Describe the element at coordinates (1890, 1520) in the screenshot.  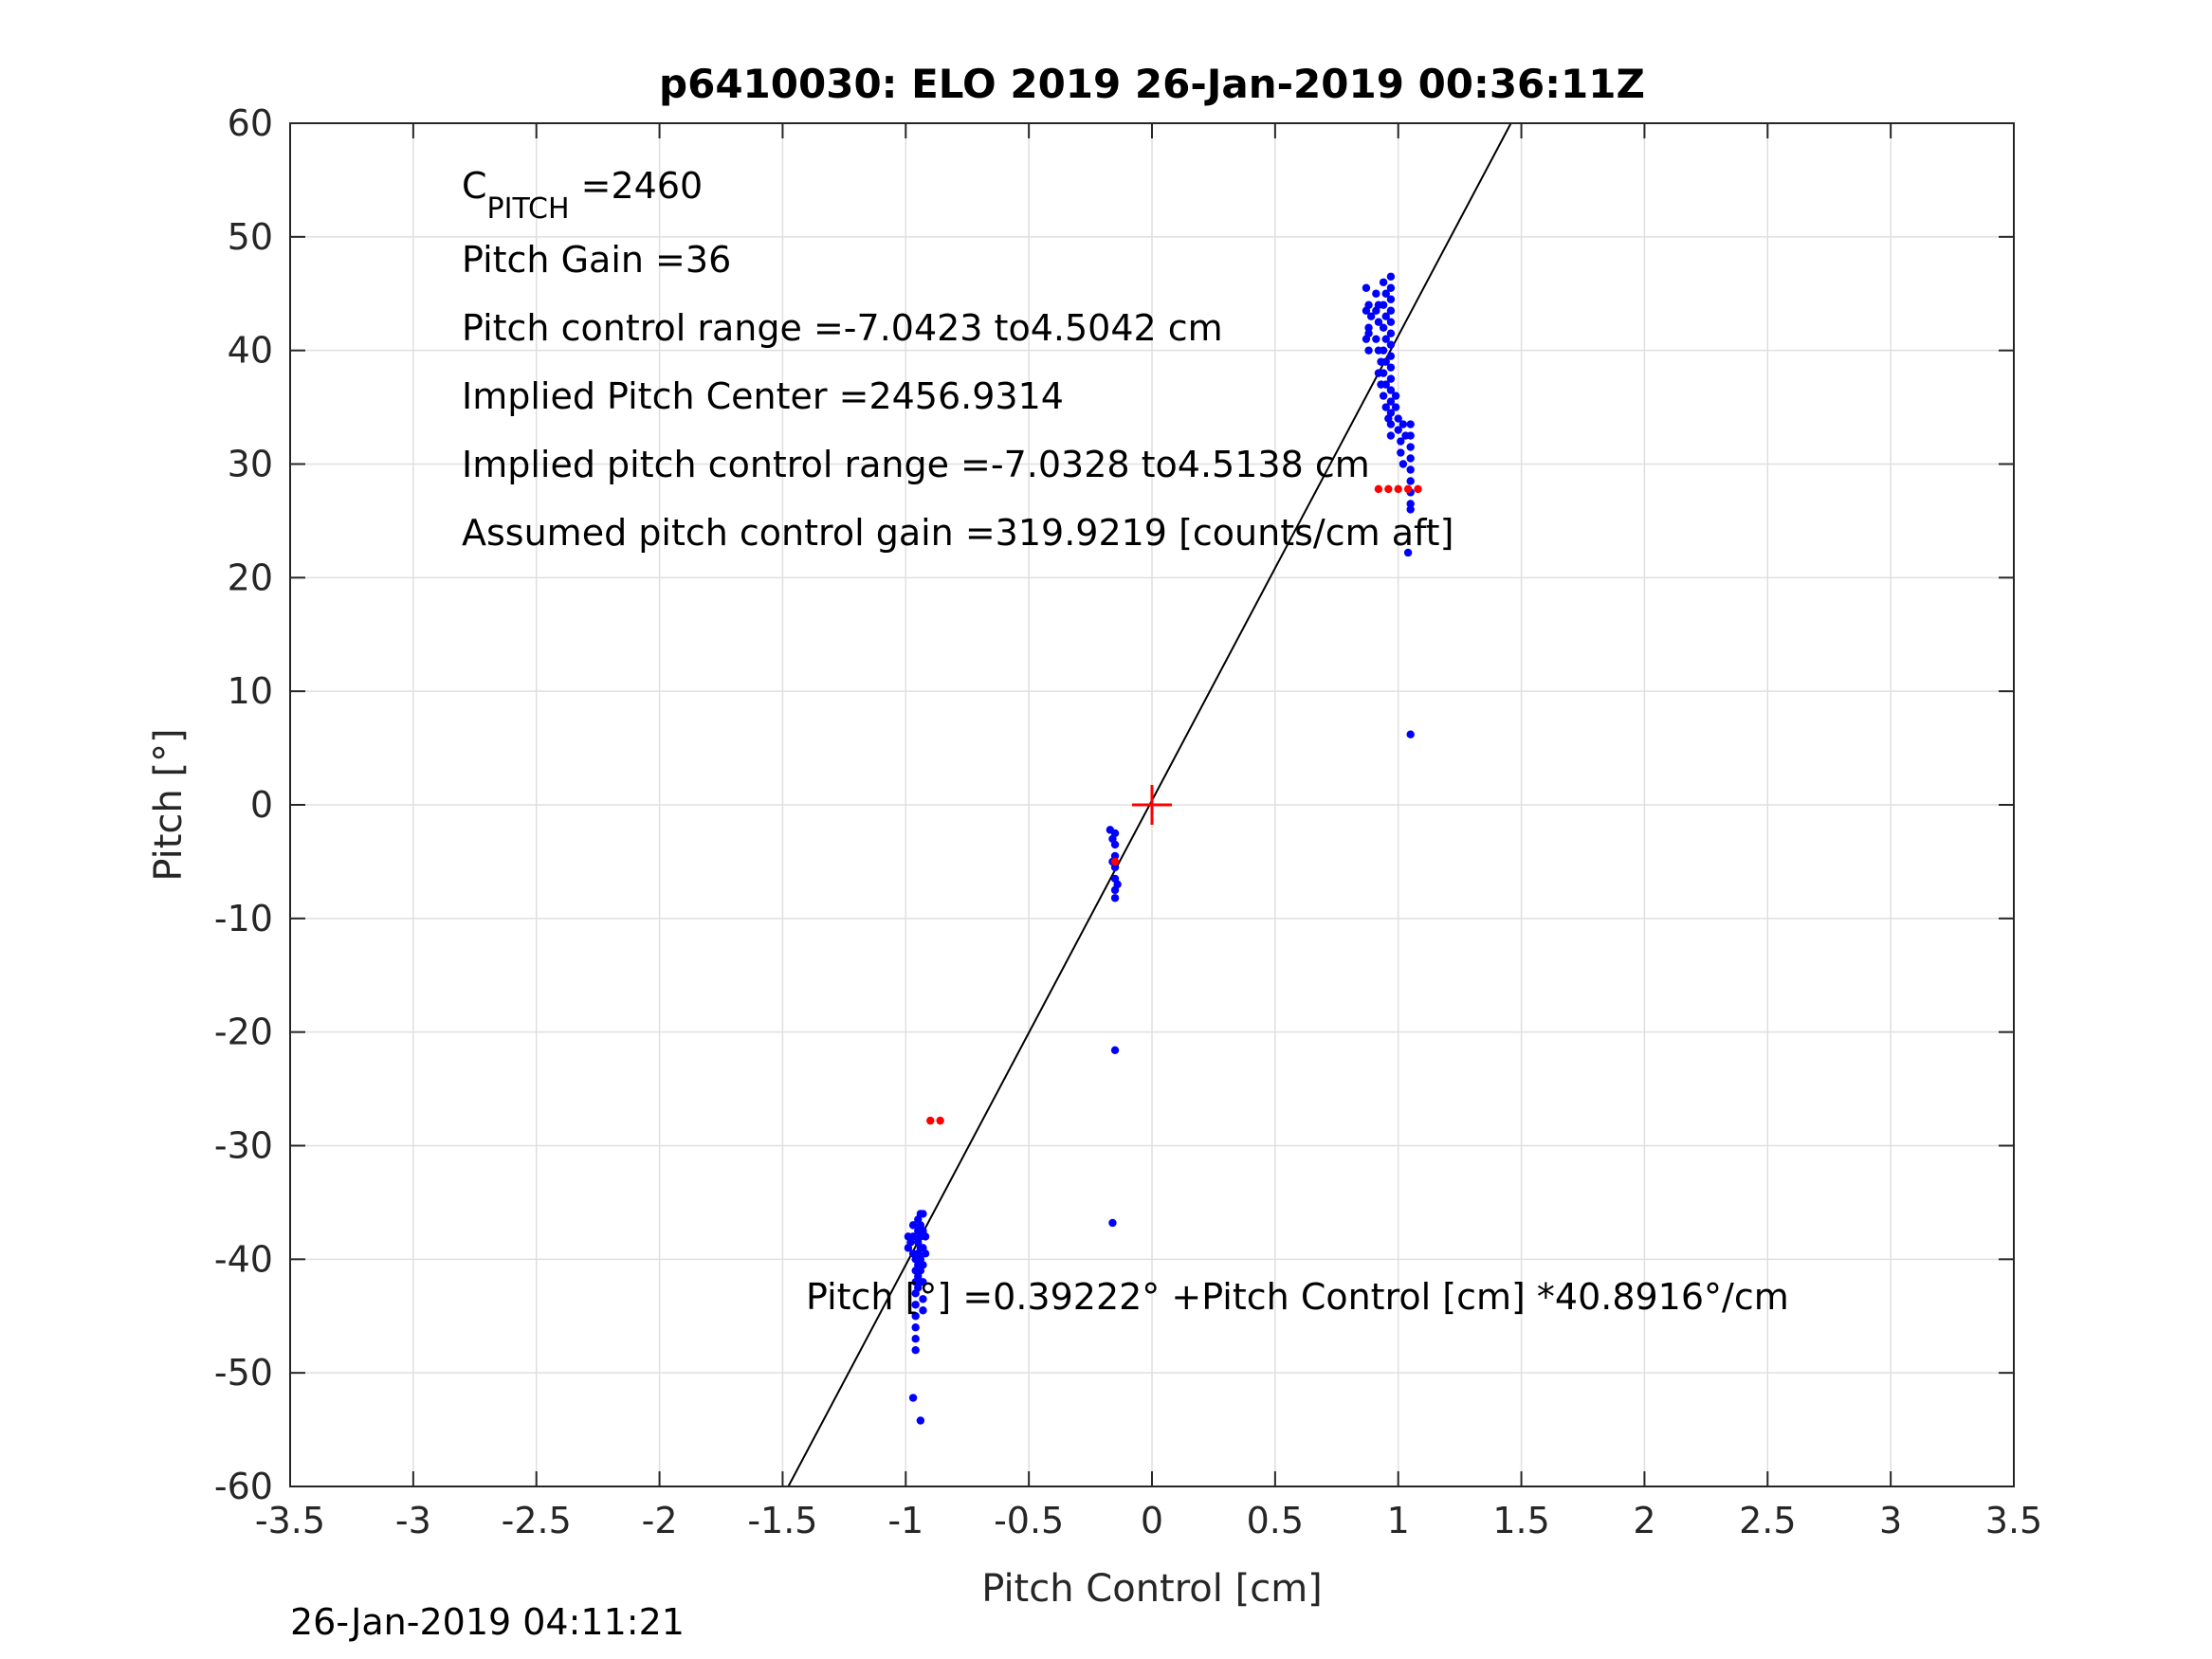
I see `x-tick-label: 3` at that location.